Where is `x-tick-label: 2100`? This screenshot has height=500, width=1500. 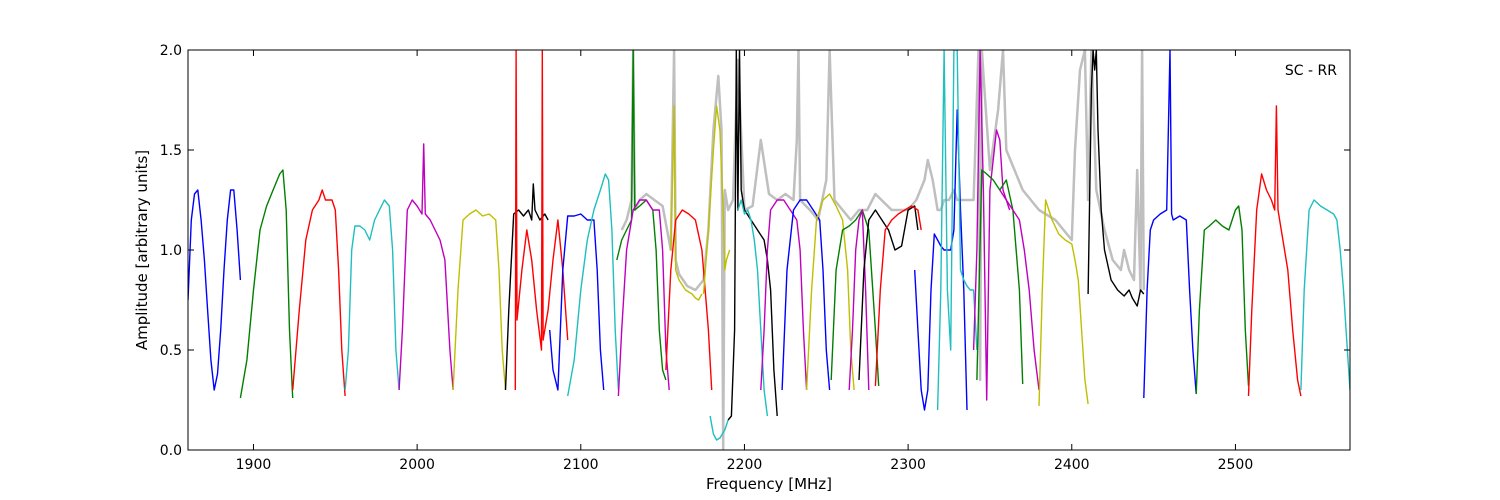 x-tick-label: 2100 is located at coordinates (581, 465).